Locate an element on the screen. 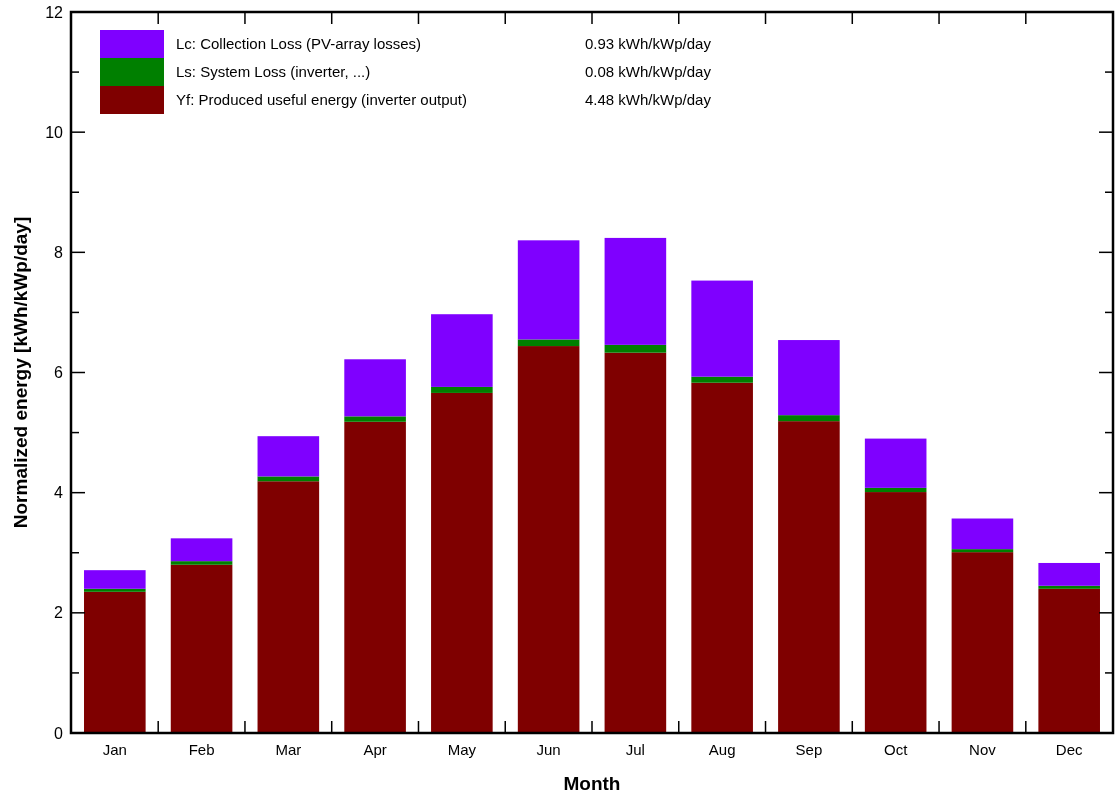 This screenshot has width=1119, height=796. annotation: 0.08 kWh/kWp/day is located at coordinates (648, 72).